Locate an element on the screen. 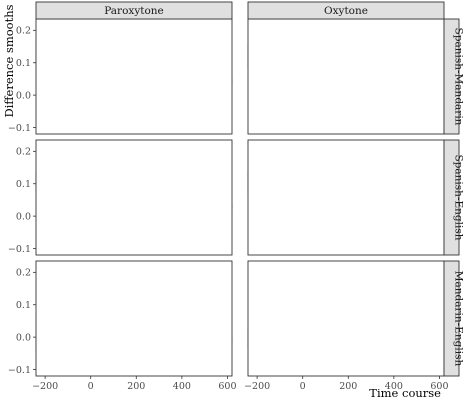  y-axis-title: Difference smooths is located at coordinates (9, 60).